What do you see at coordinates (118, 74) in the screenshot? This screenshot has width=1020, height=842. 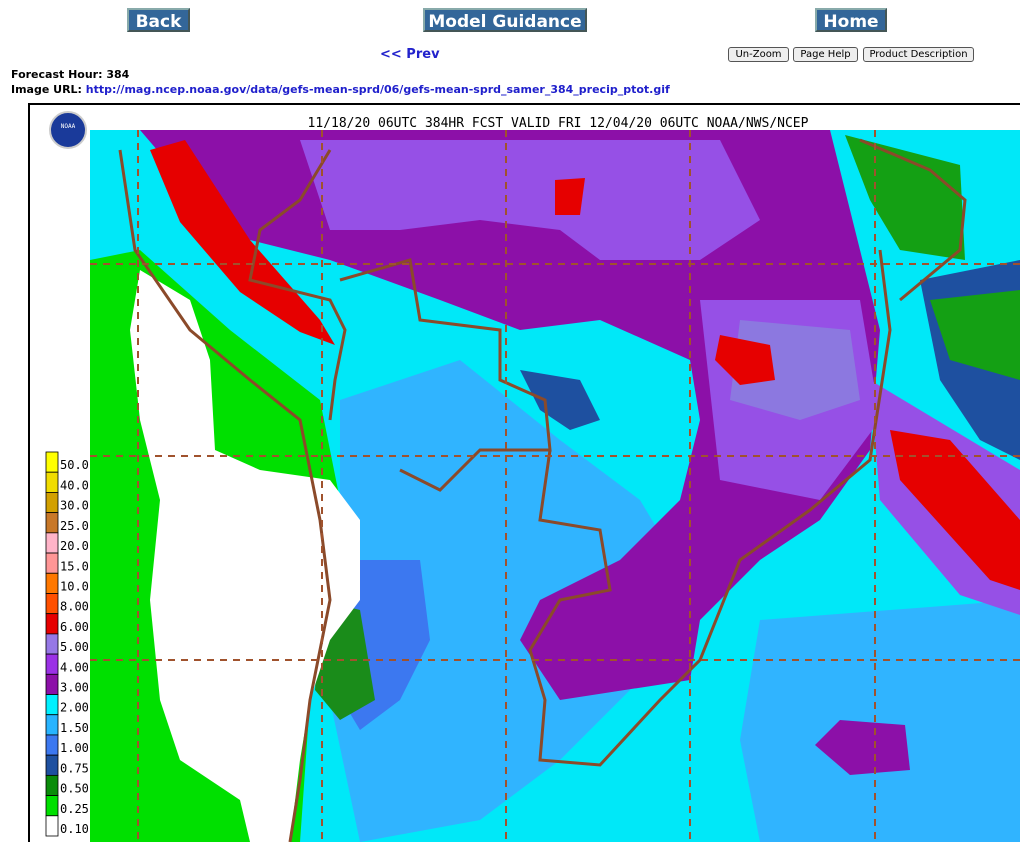 I see `value: 384` at bounding box center [118, 74].